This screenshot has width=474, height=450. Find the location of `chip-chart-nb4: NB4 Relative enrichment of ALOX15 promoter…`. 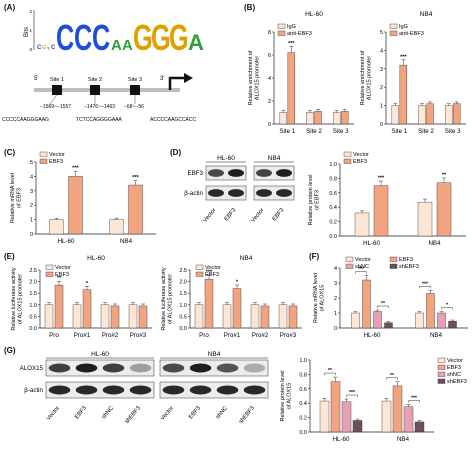

chip-chart-nb4: NB4 Relative enrichment of ALOX15 promoter… is located at coordinates (413, 73).